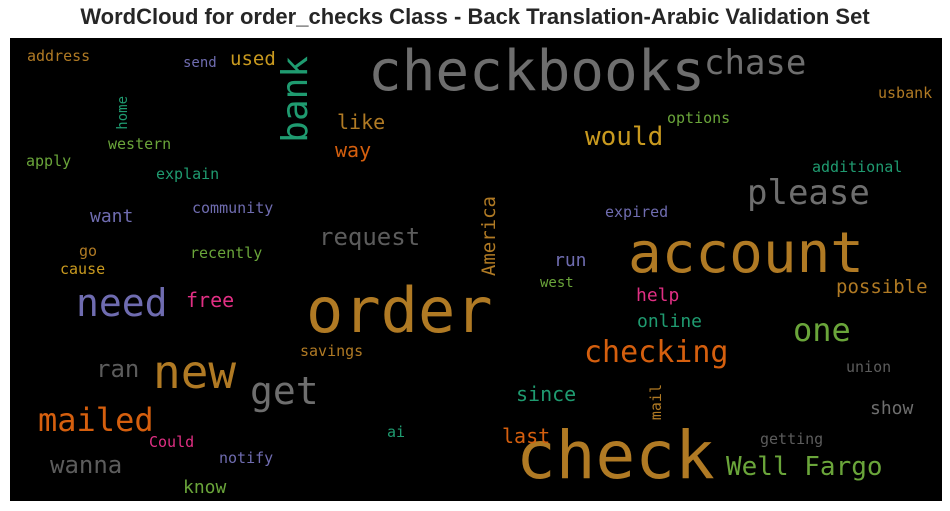  Describe the element at coordinates (118, 369) in the screenshot. I see `word-ran: ran` at that location.